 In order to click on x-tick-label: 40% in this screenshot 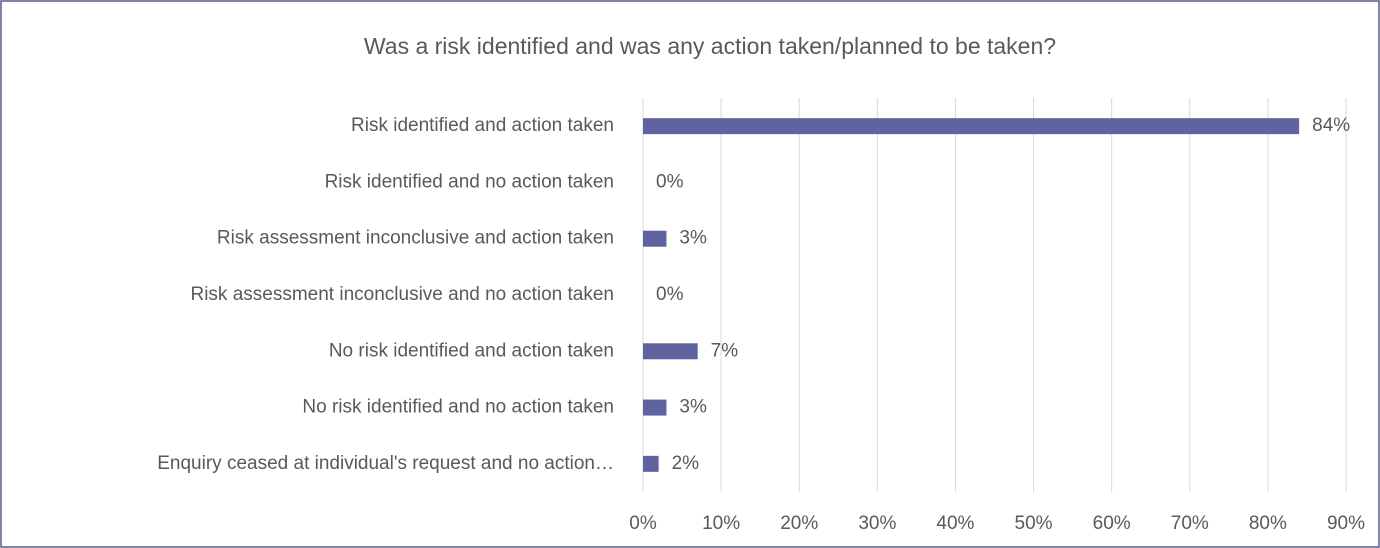, I will do `click(955, 523)`.